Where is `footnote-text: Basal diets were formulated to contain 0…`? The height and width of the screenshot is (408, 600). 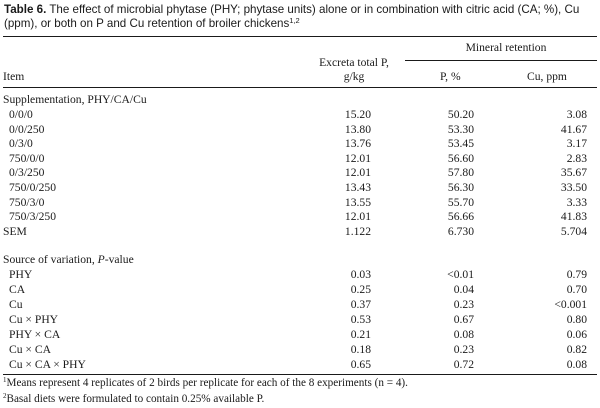
footnote-text: Basal diets were formulated to contain 0… is located at coordinates (135, 399).